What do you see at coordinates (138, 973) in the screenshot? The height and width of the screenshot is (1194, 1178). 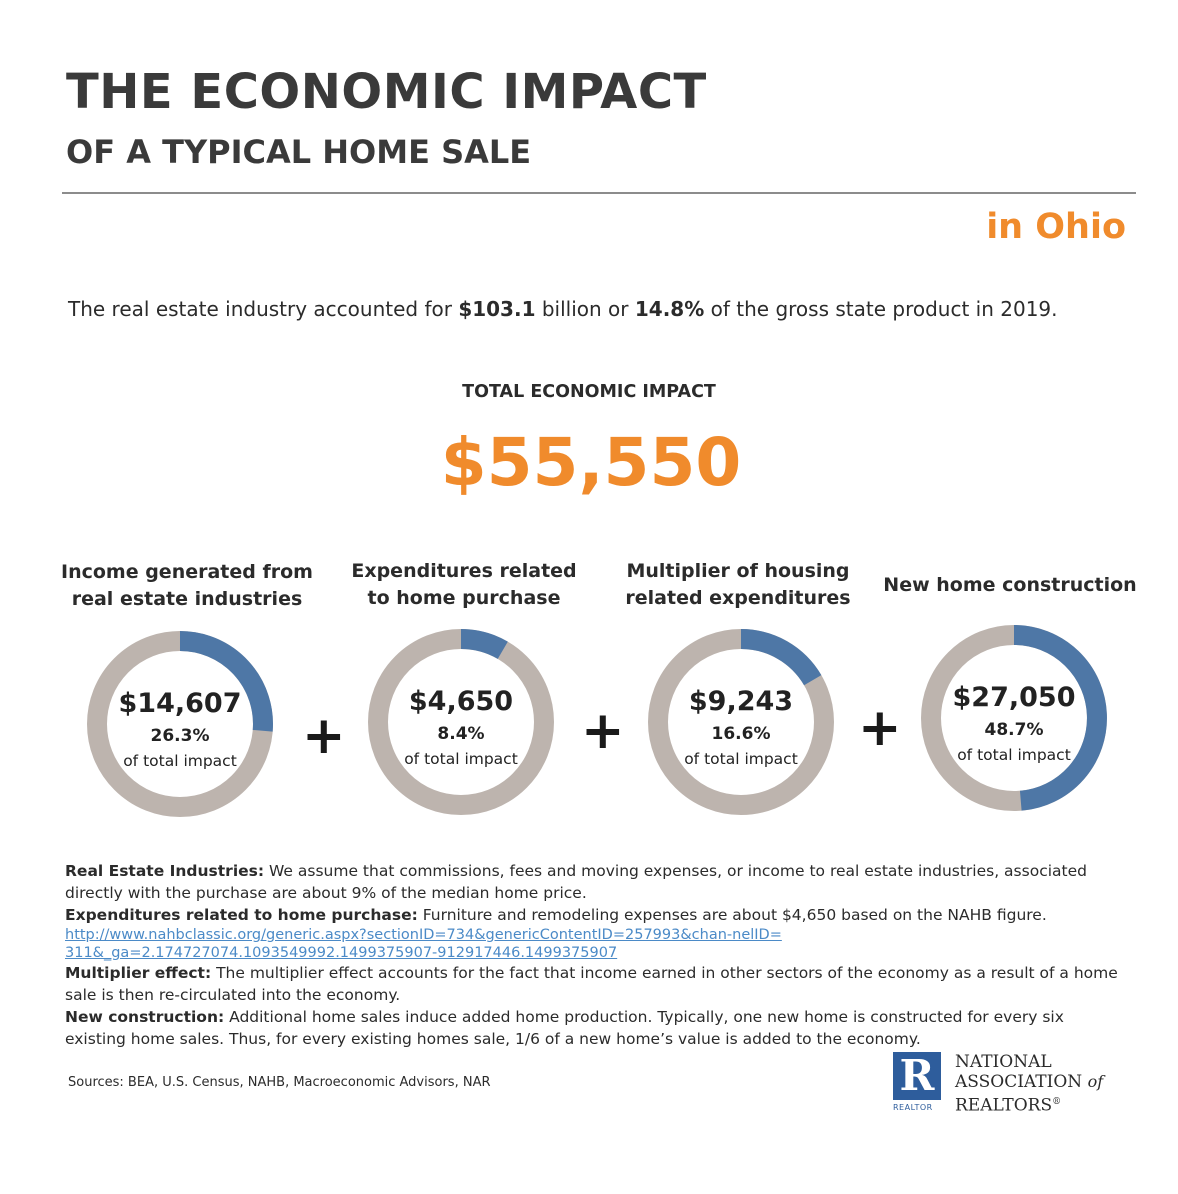 I see `note-label: Multiplier effect:` at bounding box center [138, 973].